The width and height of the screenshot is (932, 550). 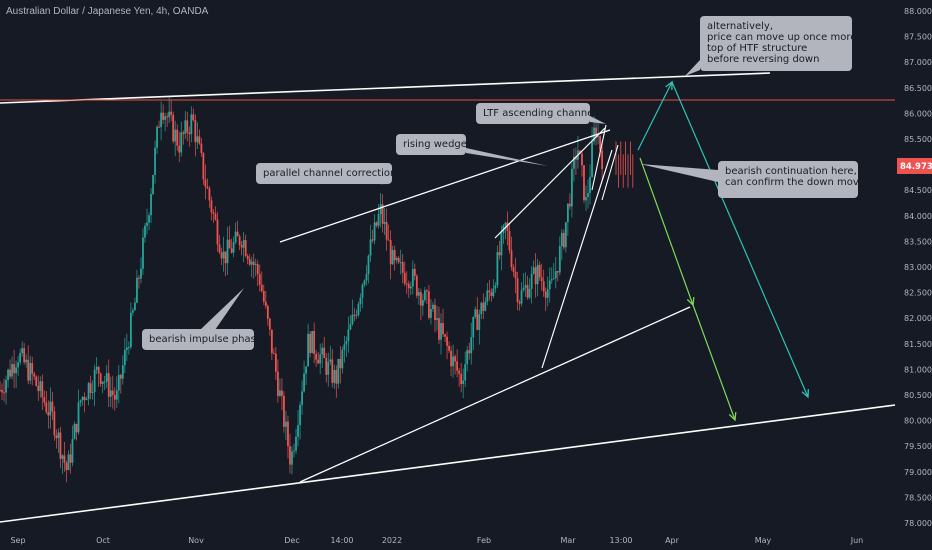 What do you see at coordinates (598, 120) in the screenshot?
I see `note-pointer` at bounding box center [598, 120].